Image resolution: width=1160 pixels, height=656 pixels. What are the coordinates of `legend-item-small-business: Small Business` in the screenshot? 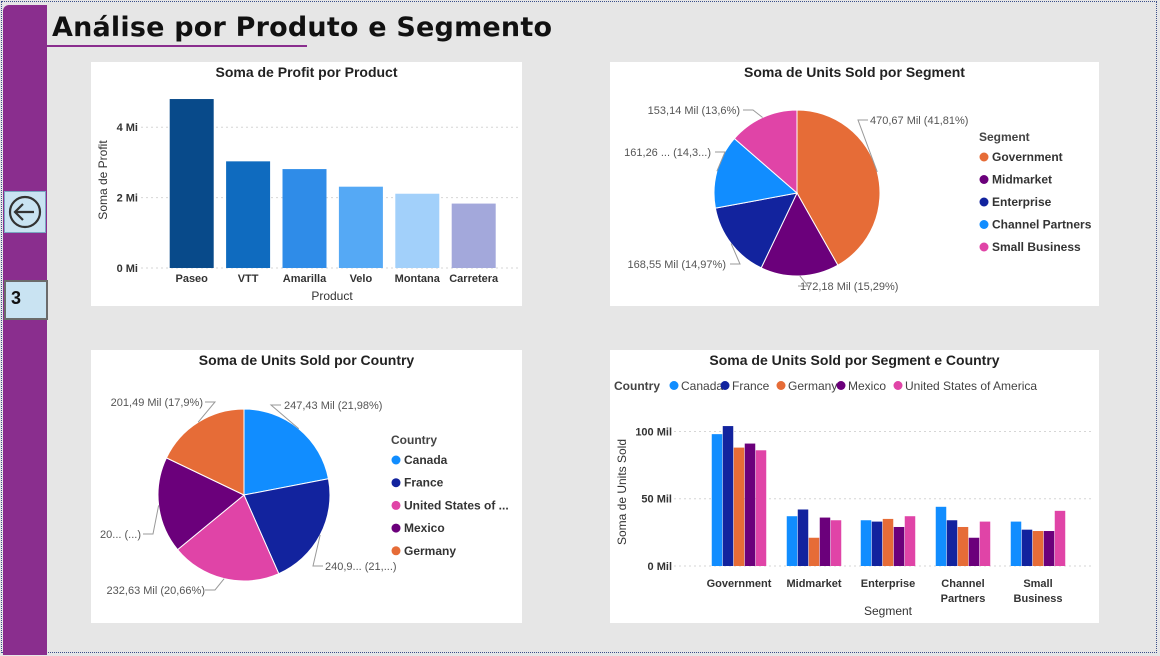 It's located at (1036, 247).